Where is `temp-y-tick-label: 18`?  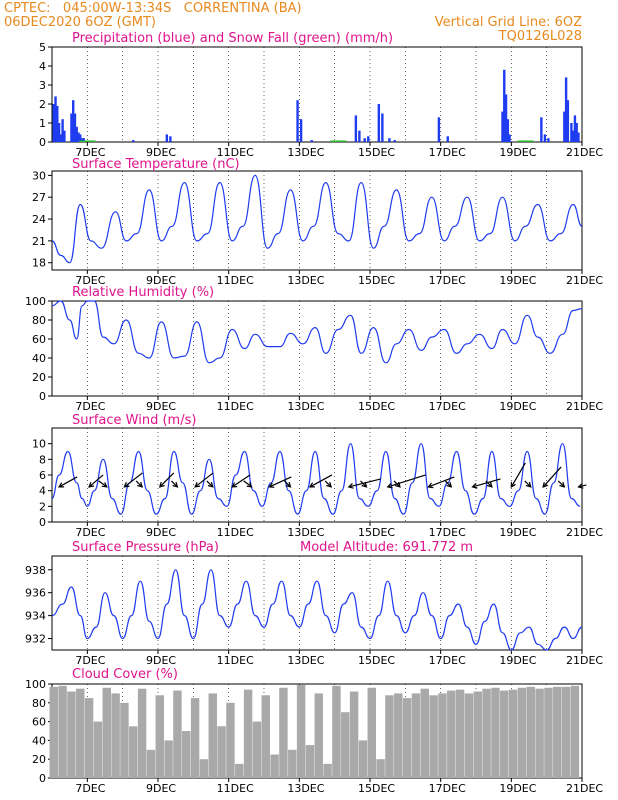
temp-y-tick-label: 18 is located at coordinates (39, 263).